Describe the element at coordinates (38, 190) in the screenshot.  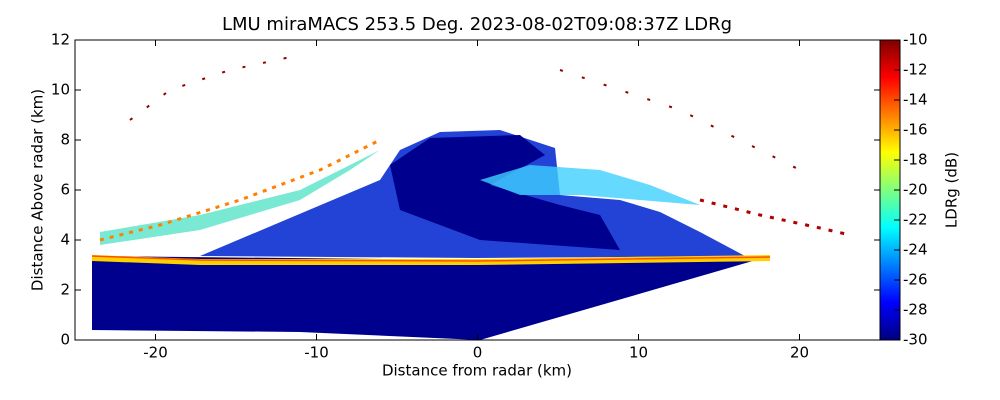
I see `y-axis-label: Distance Above radar (km)` at that location.